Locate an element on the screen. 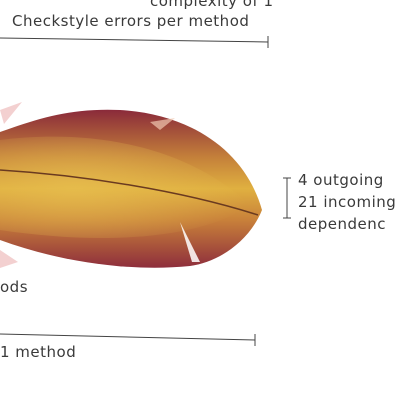 This screenshot has height=400, width=400. title-label: Checkstyle errors per method is located at coordinates (130, 21).